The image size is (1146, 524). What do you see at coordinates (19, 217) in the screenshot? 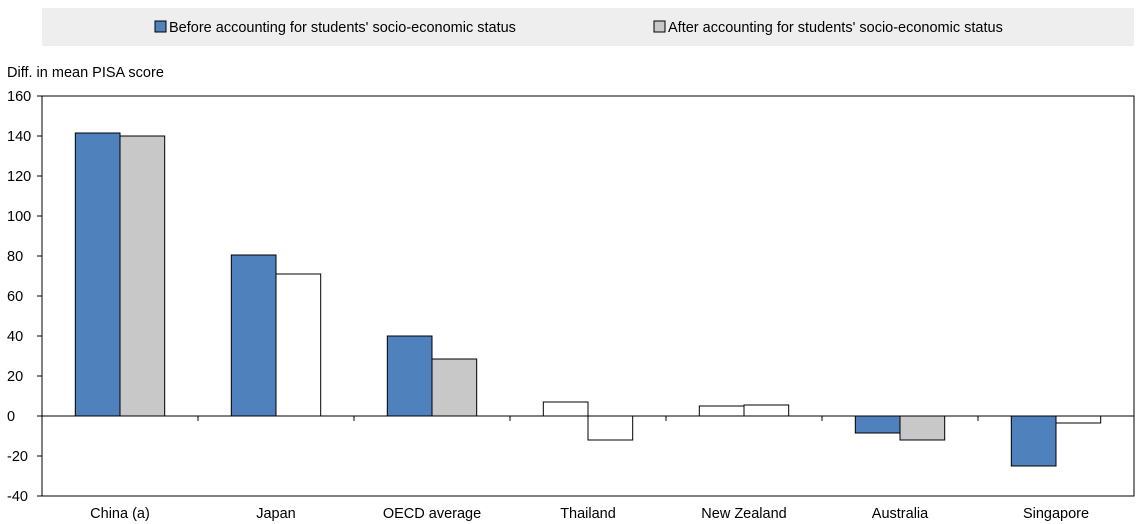
I see `y-tick-label: 100` at bounding box center [19, 217].